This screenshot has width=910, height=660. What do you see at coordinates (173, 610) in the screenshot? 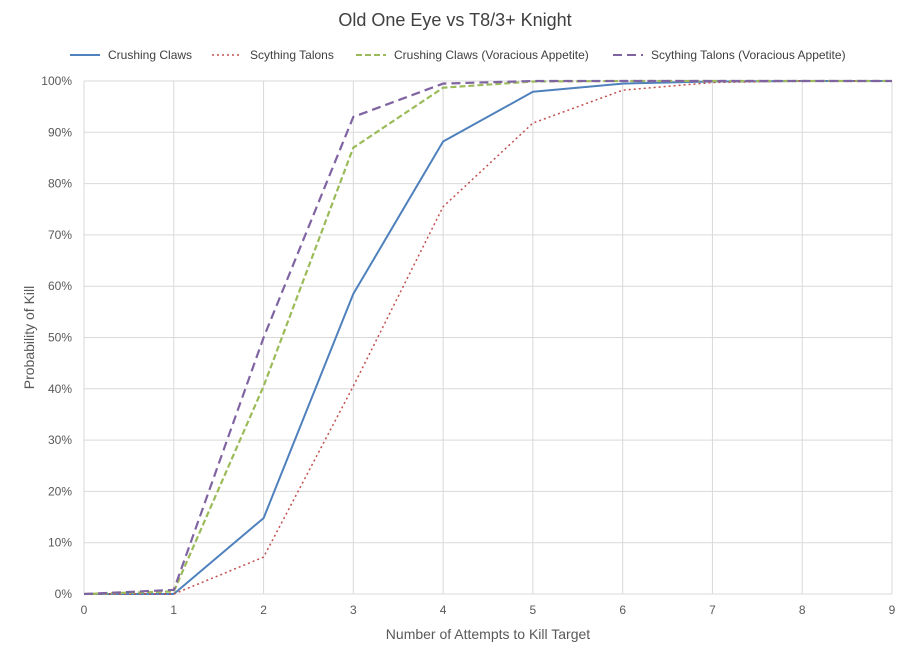
I see `x-tick-label: 1` at bounding box center [173, 610].